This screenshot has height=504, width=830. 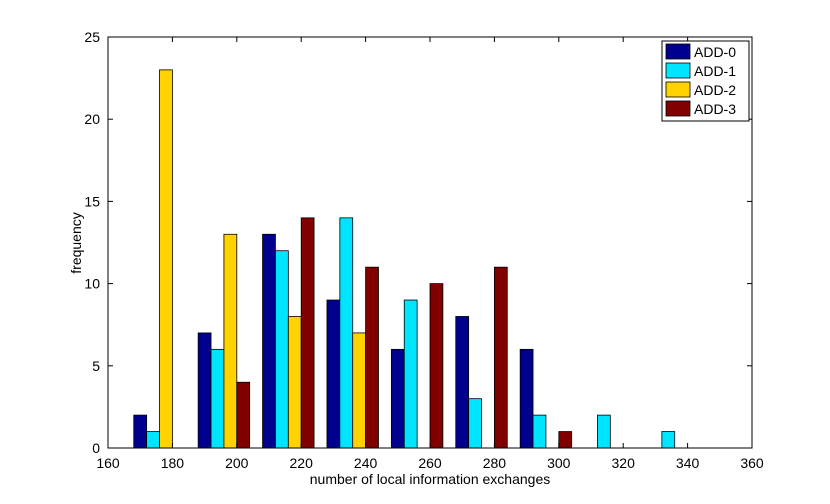 What do you see at coordinates (624, 463) in the screenshot?
I see `x-tick-label: 320` at bounding box center [624, 463].